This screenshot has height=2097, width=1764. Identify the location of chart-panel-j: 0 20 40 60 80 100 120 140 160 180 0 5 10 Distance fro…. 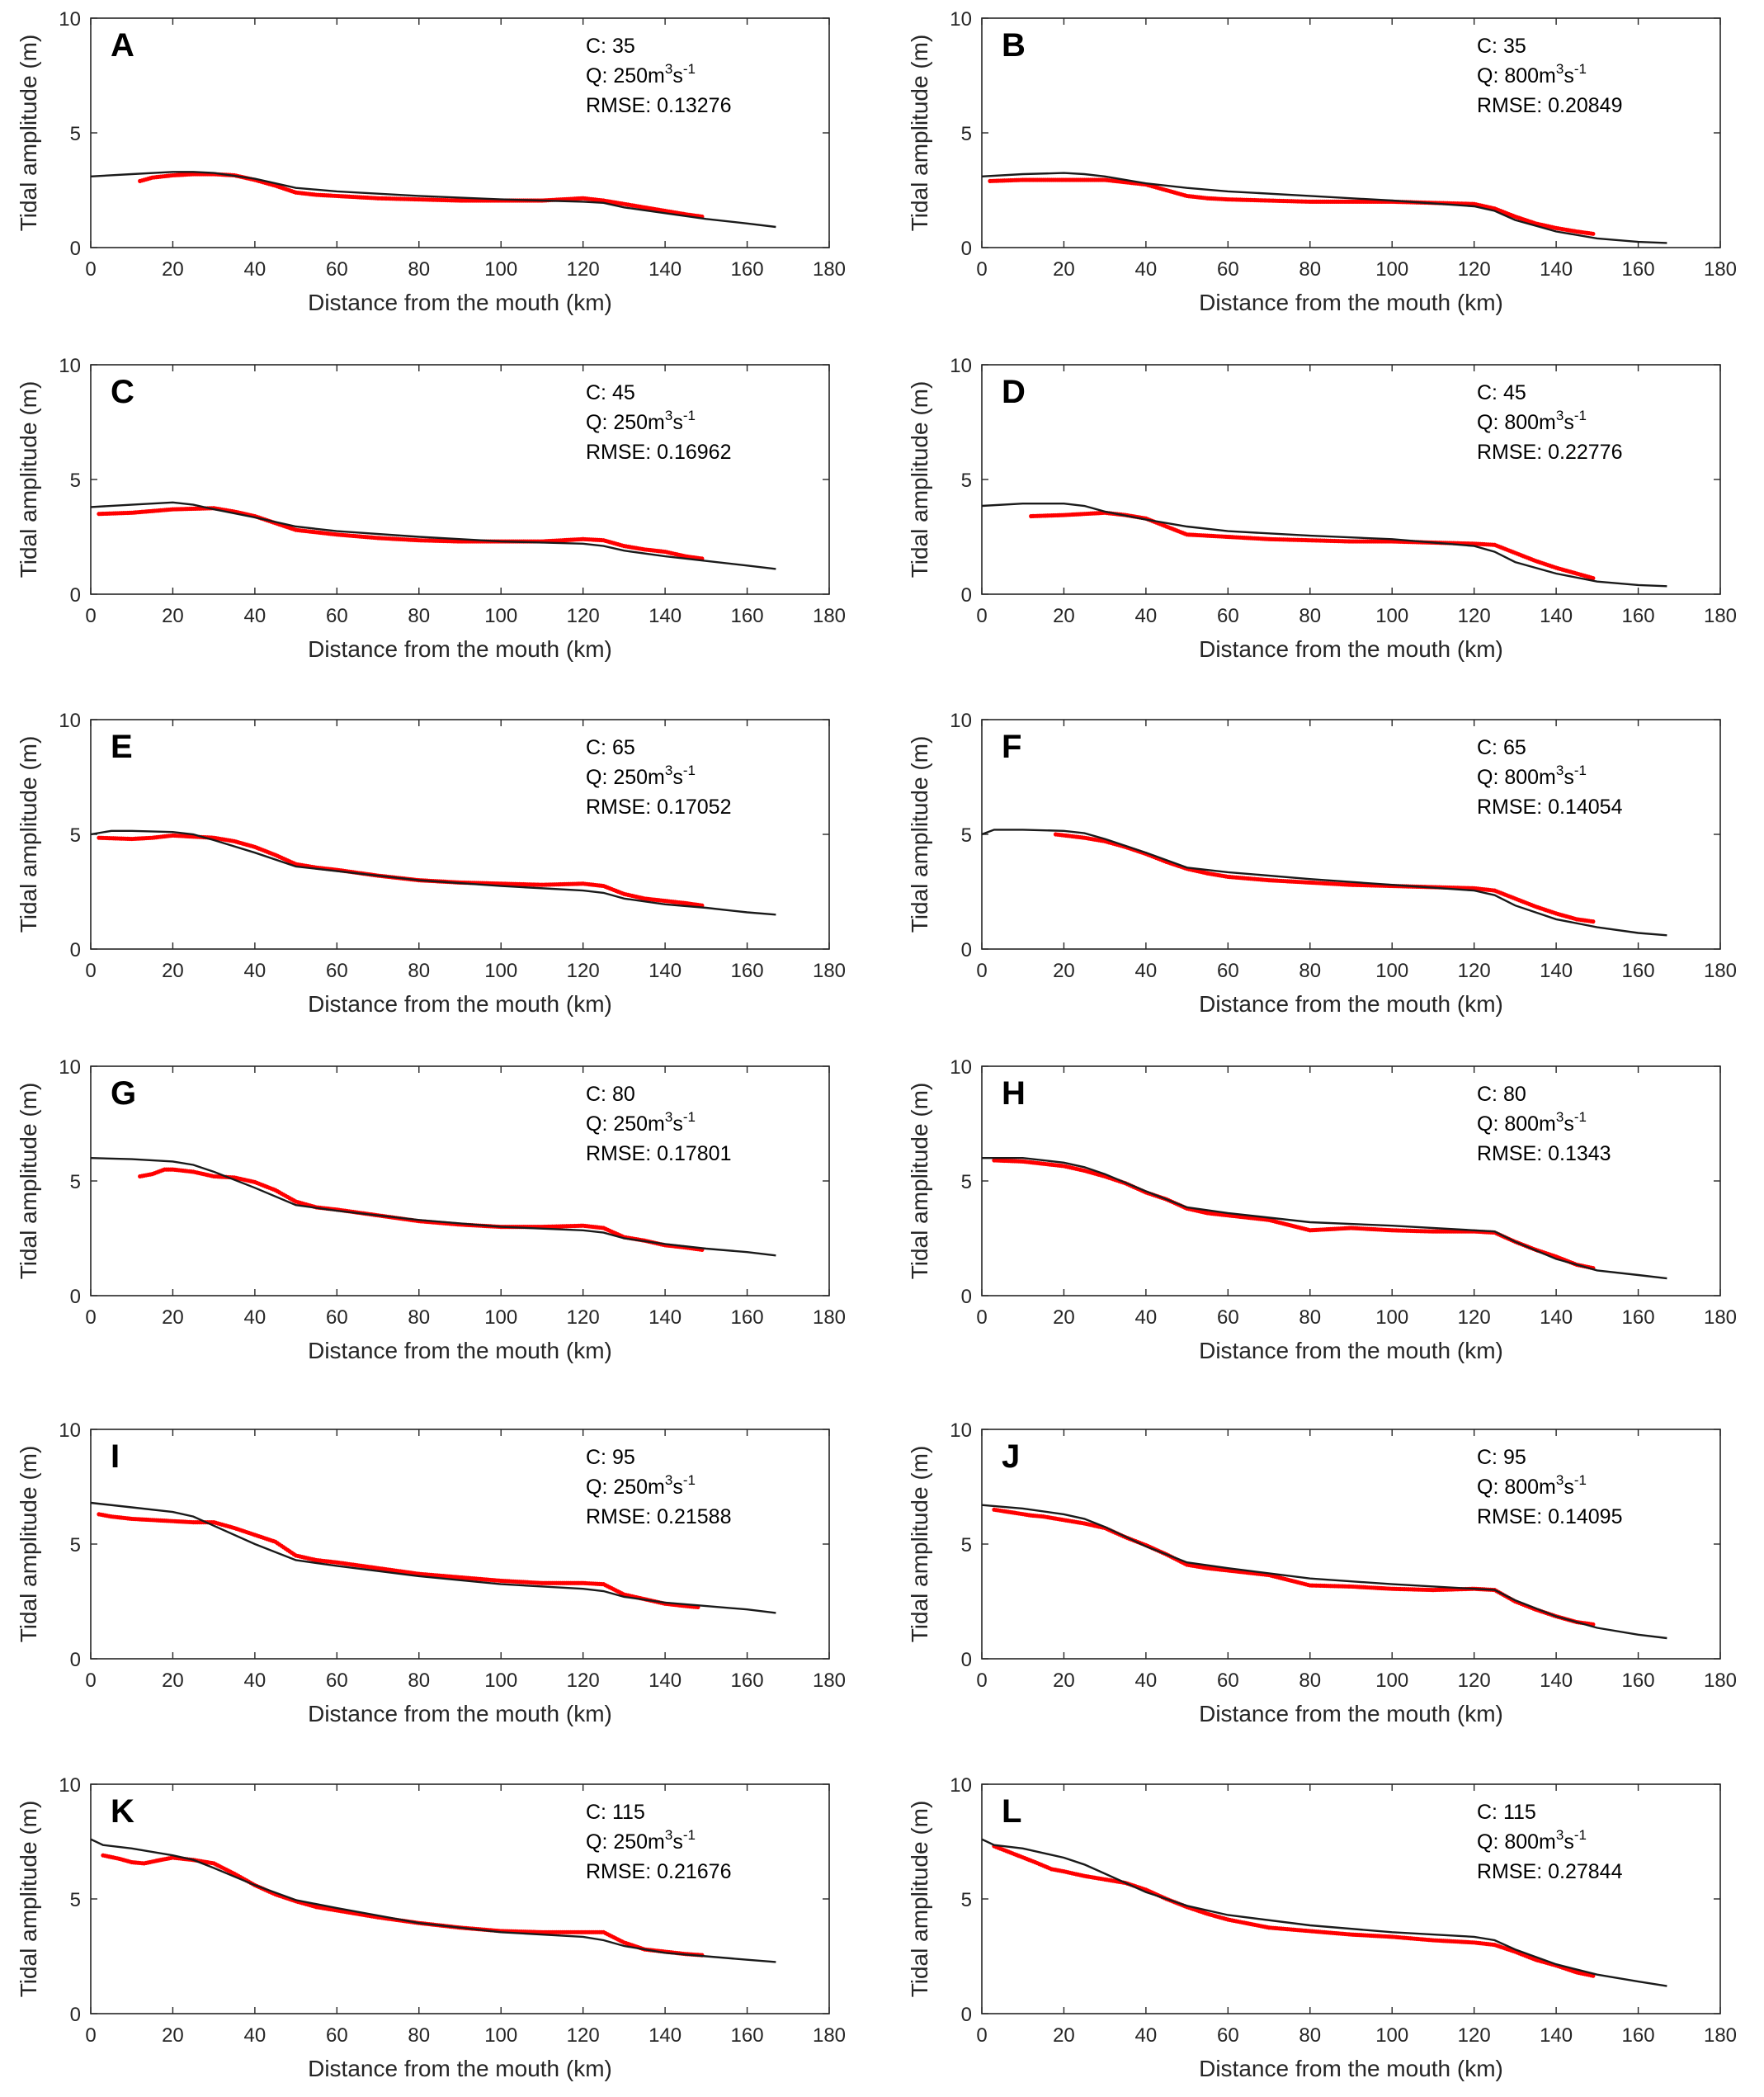
(1327, 1576).